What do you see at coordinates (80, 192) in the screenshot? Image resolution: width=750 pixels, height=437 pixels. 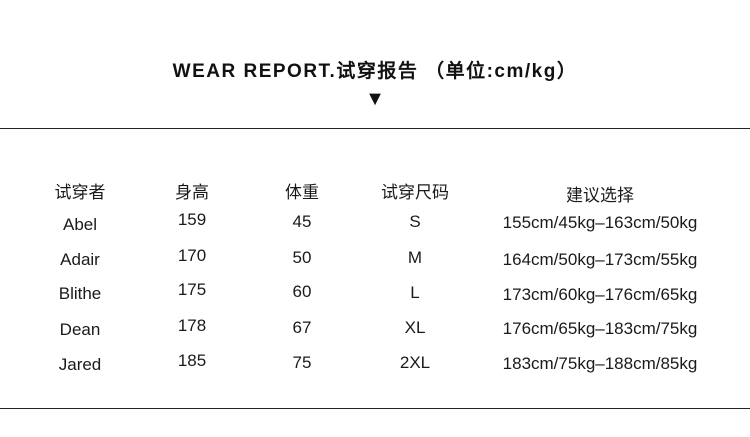 I see `column-header: 试穿者` at bounding box center [80, 192].